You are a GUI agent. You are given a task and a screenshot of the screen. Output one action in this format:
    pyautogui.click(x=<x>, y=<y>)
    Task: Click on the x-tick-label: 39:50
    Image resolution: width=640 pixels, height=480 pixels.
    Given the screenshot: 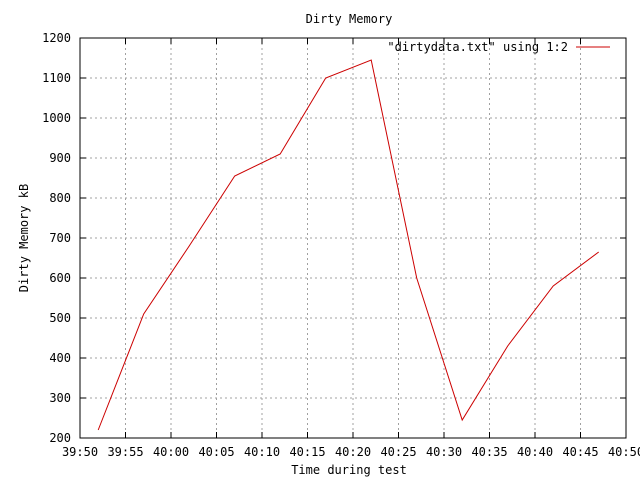 What is the action you would take?
    pyautogui.click(x=80, y=452)
    